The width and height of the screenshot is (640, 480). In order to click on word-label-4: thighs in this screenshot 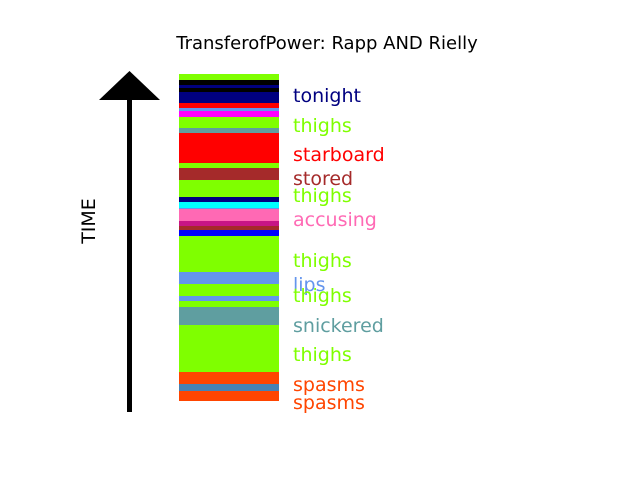, I will do `click(322, 196)`.